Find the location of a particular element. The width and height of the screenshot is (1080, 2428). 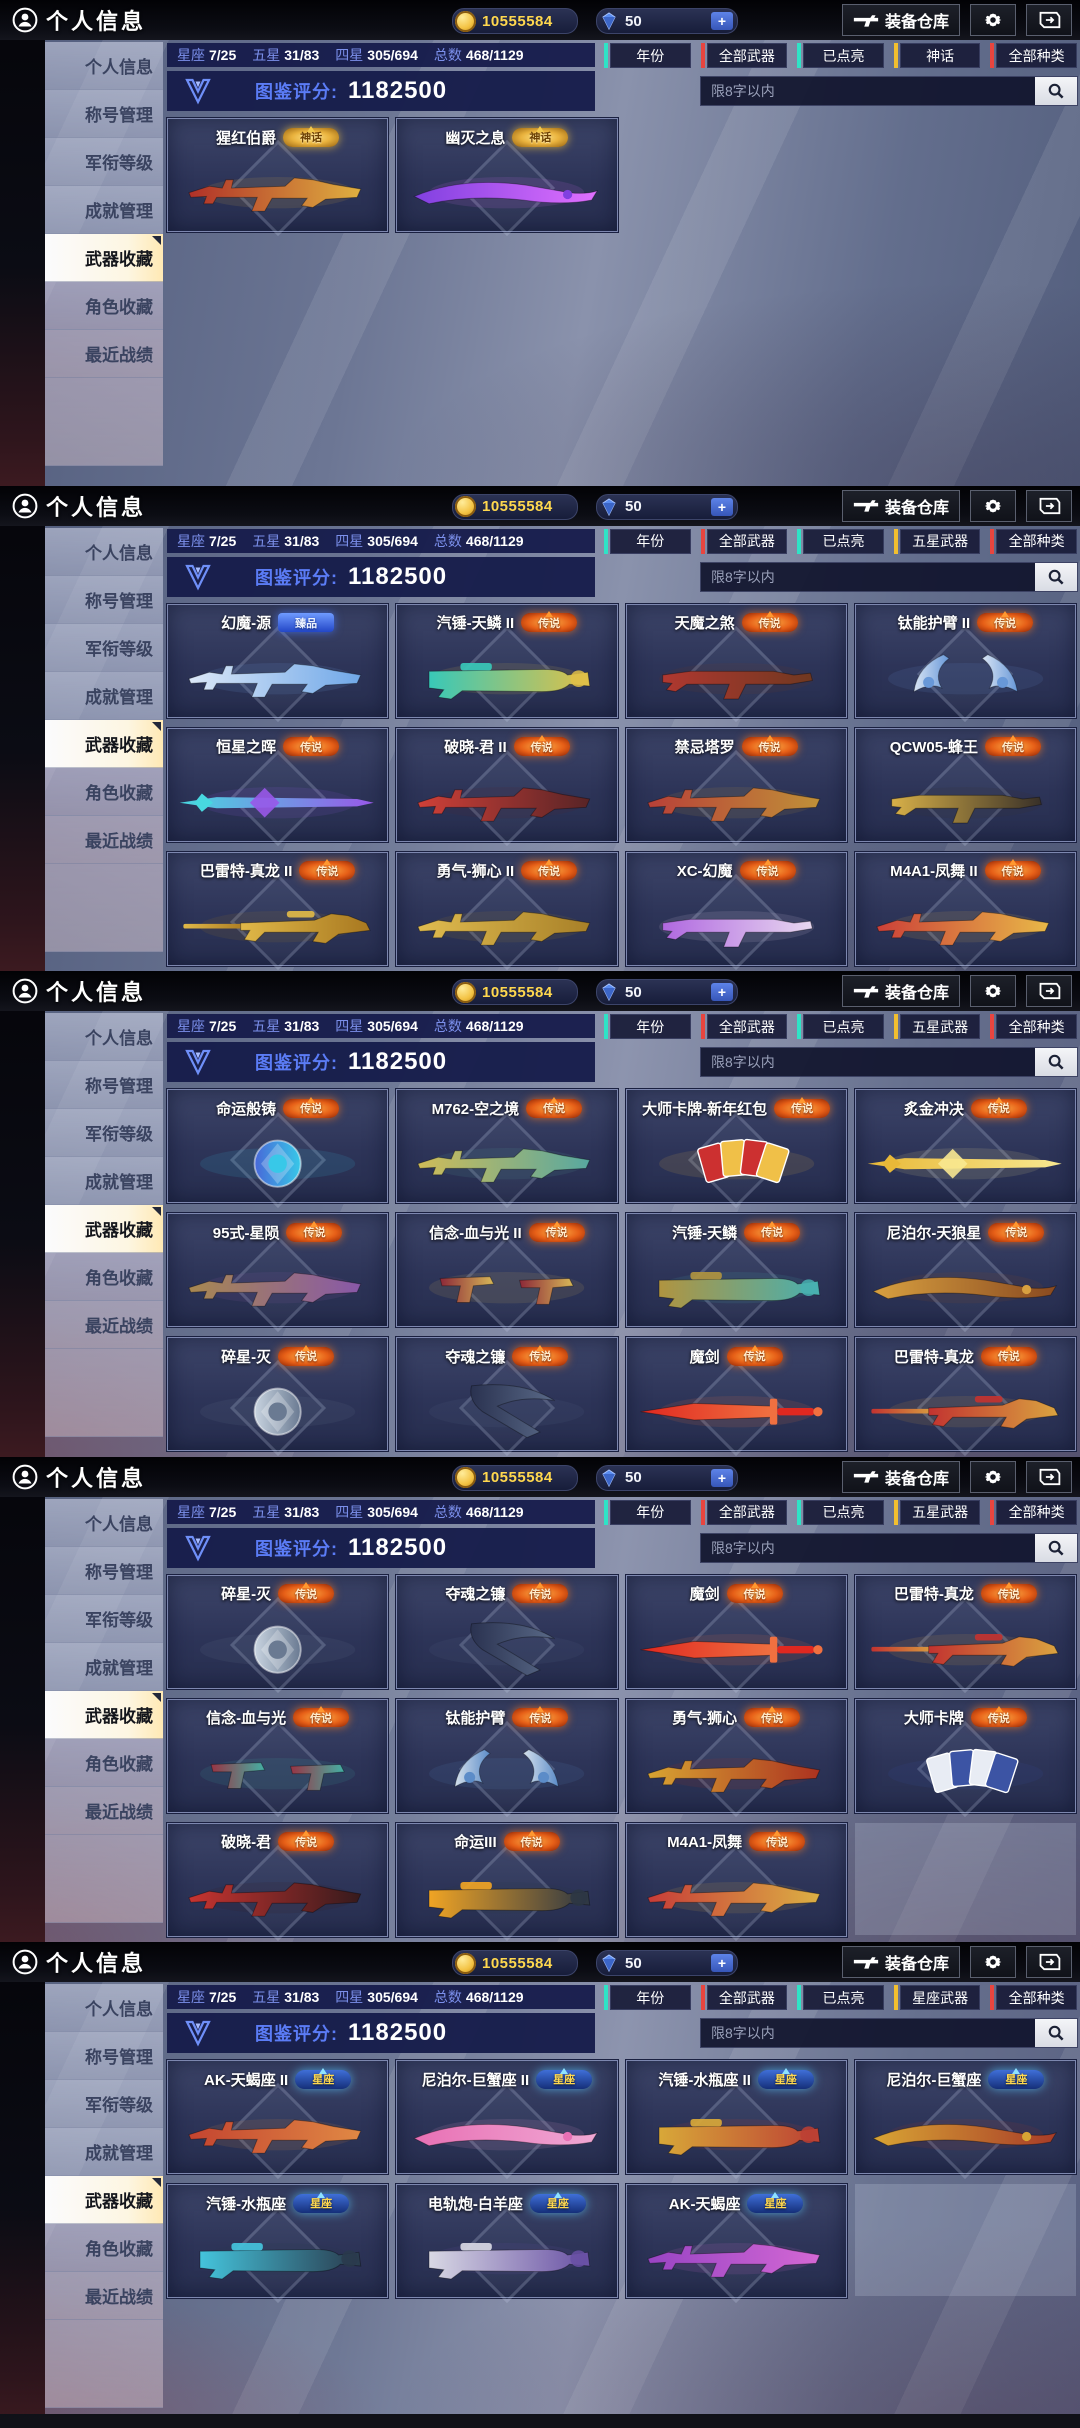

weapon-card: 勇气-狮心 II 传说 is located at coordinates (507, 908).